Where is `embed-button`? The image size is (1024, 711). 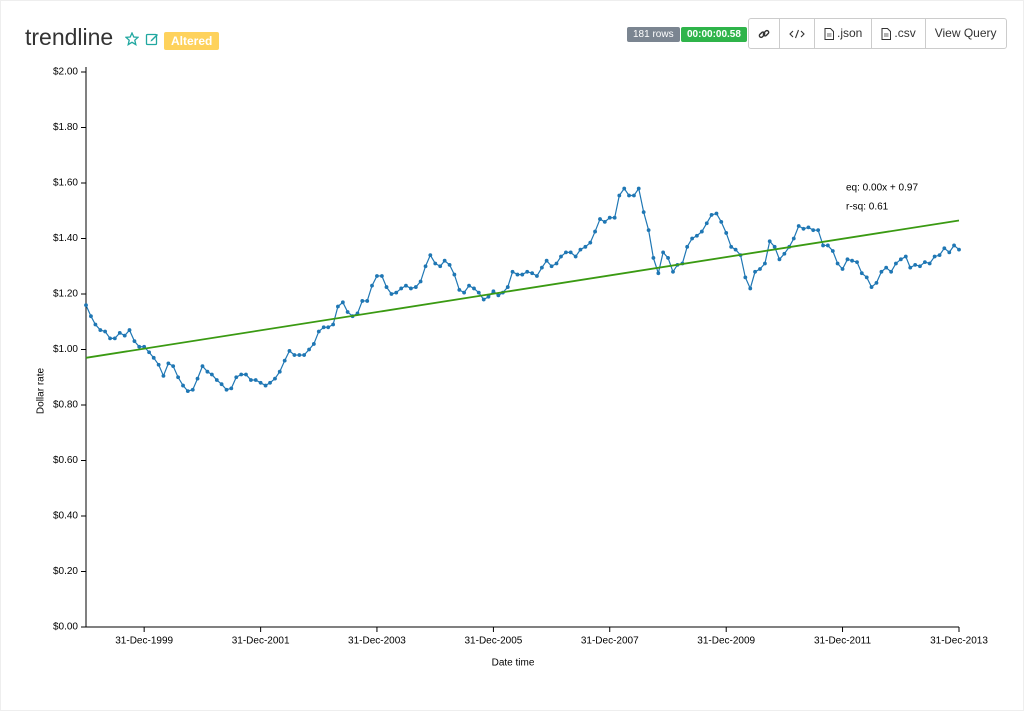 embed-button is located at coordinates (796, 33).